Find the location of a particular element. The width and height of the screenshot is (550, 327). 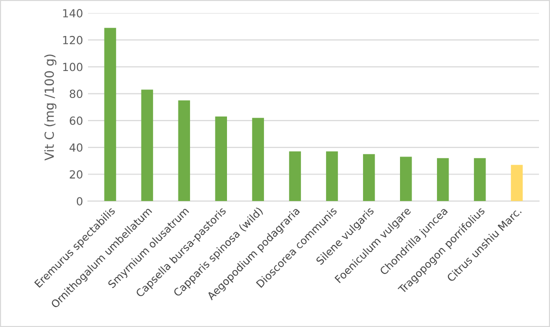

y-tick-label: 20 is located at coordinates (76, 174).